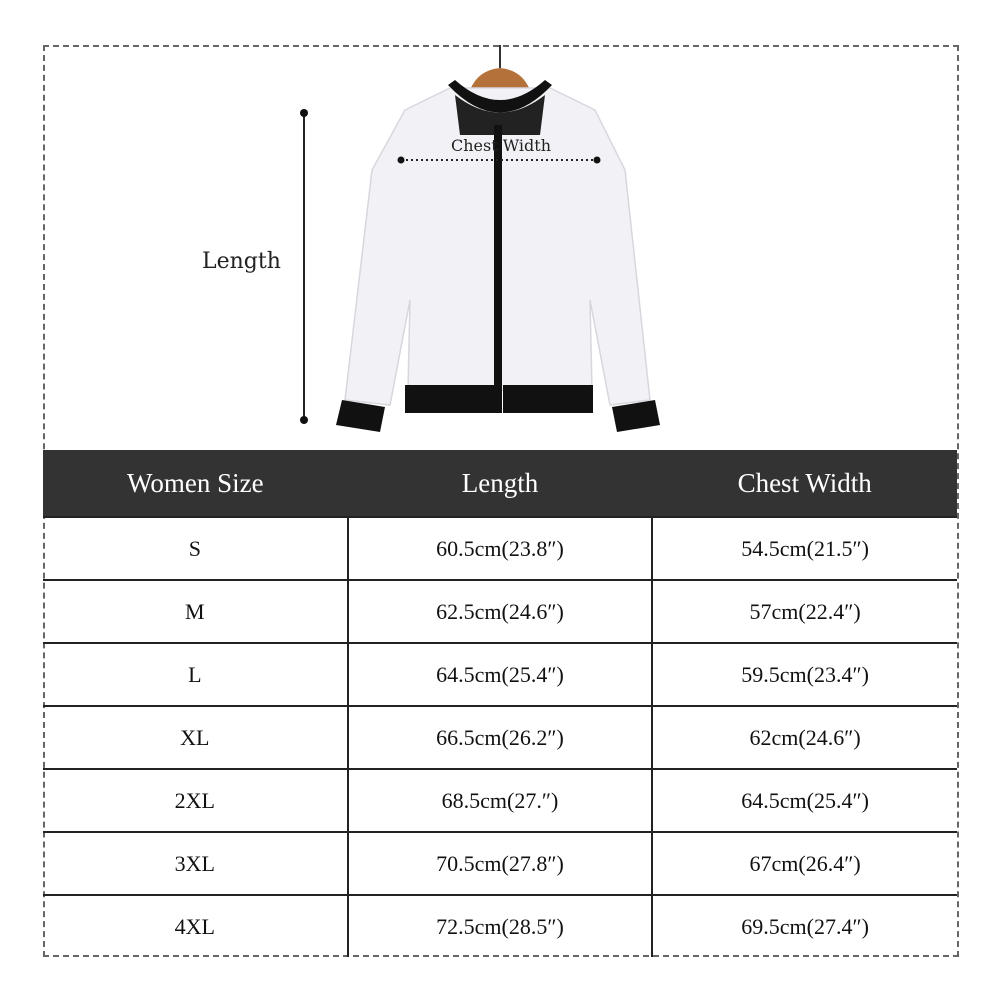  I want to click on waistband-left, so click(450, 399).